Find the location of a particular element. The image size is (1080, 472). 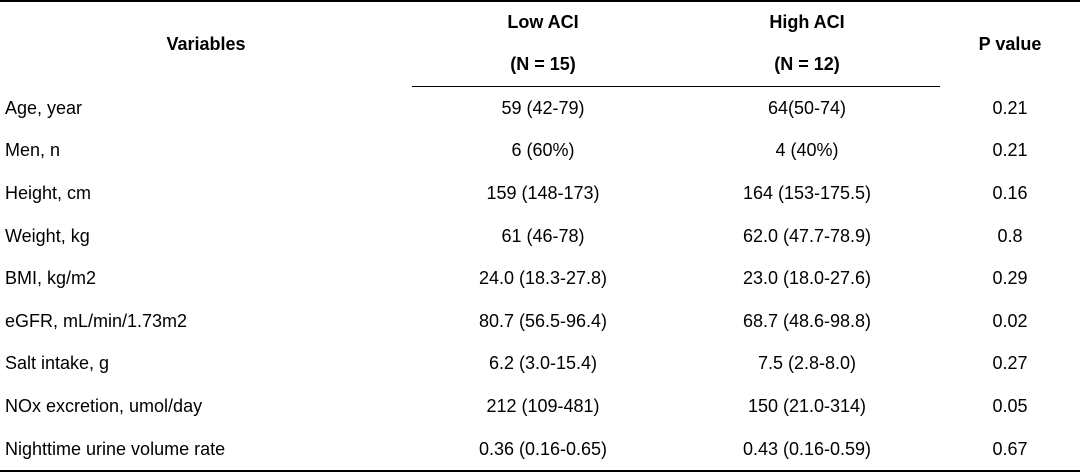

row-p-value: 0.29 is located at coordinates (1010, 278).